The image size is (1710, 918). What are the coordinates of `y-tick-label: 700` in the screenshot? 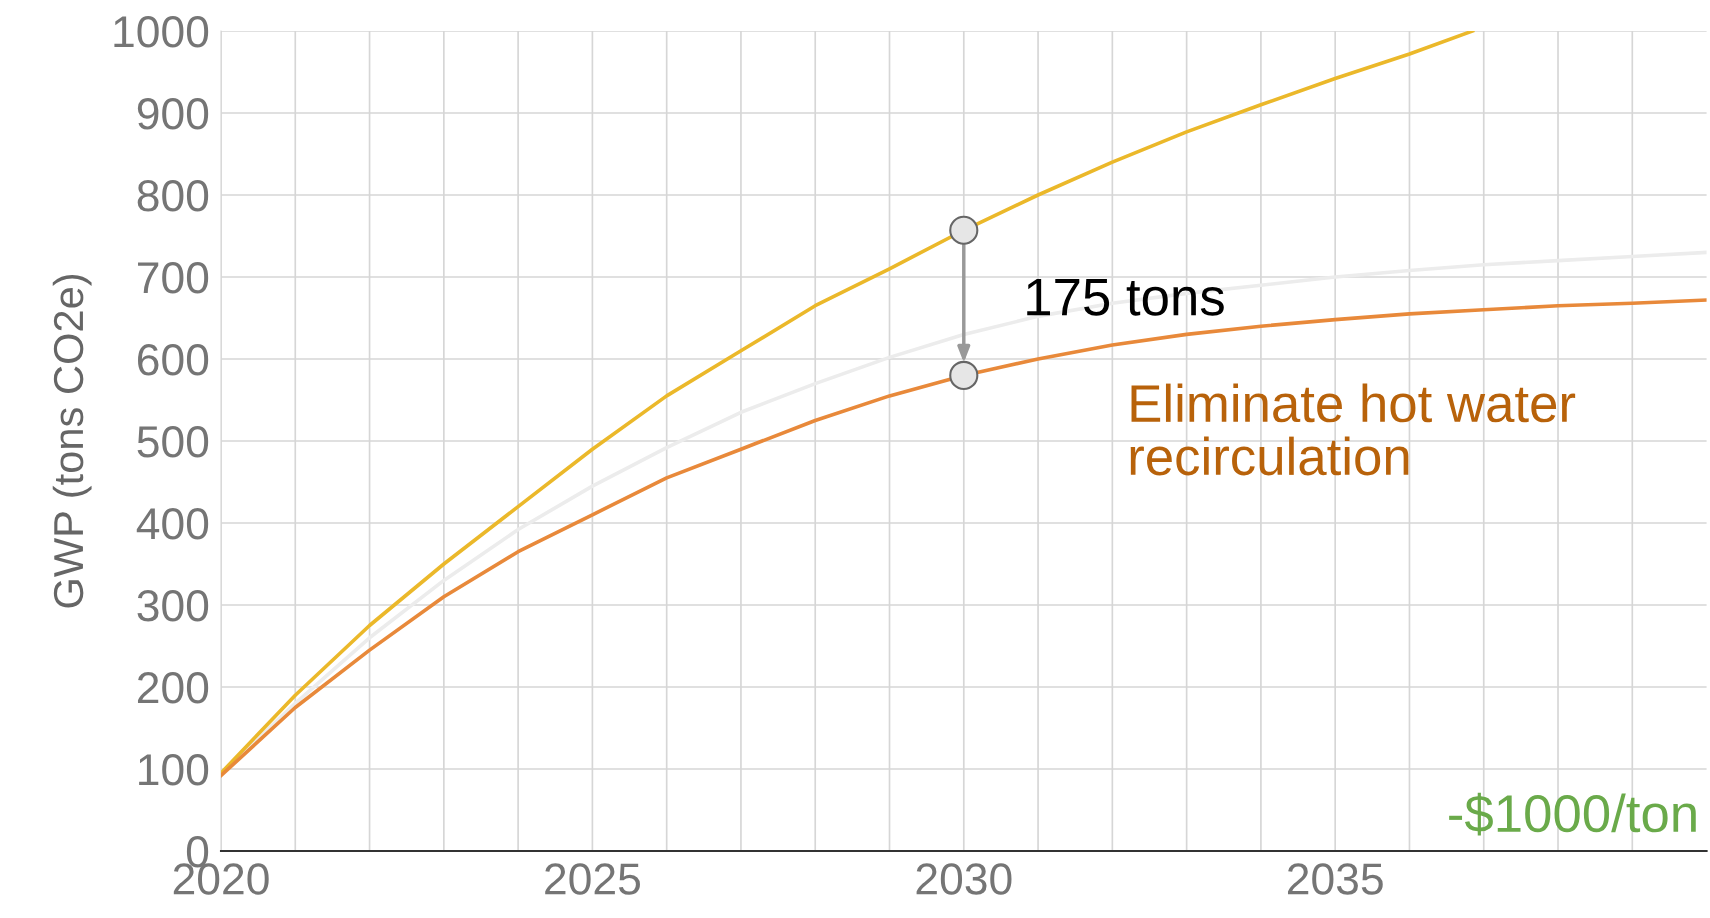 It's located at (173, 278).